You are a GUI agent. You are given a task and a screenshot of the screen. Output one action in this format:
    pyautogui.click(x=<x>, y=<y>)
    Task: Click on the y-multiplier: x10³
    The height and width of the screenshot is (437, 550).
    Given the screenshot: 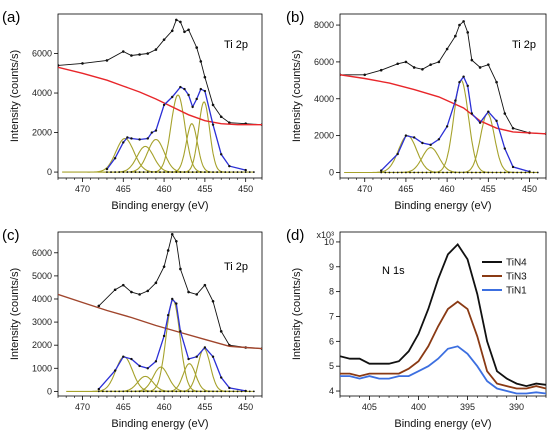 What is the action you would take?
    pyautogui.click(x=325, y=235)
    